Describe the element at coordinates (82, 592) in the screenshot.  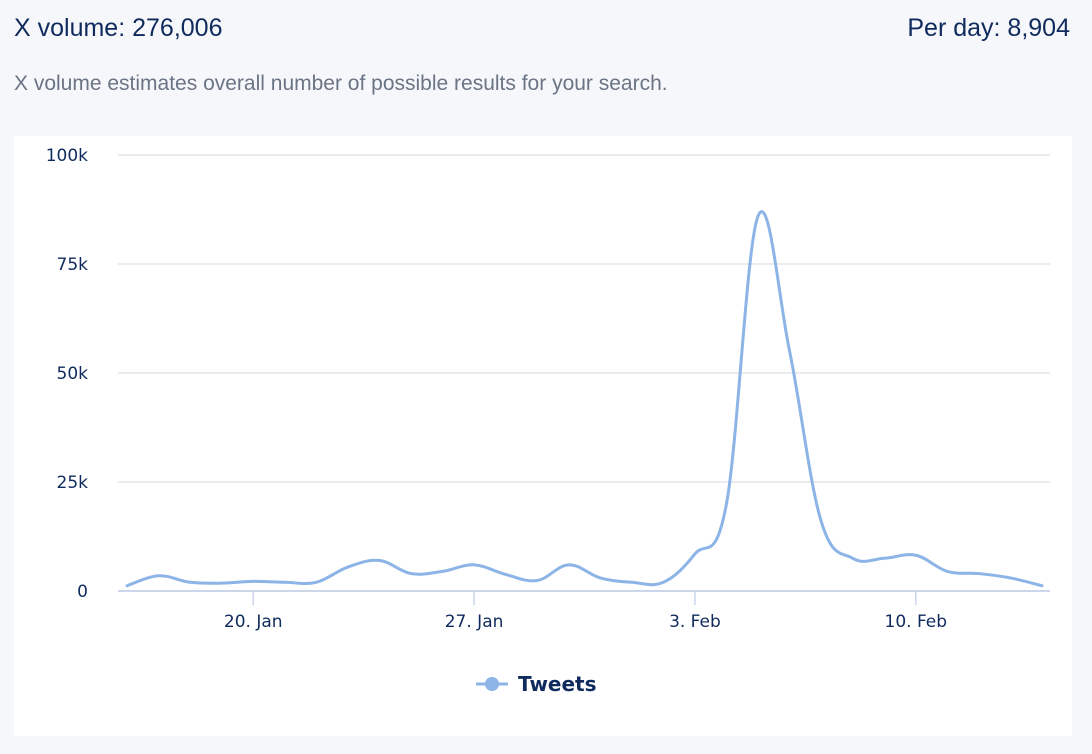
I see `y-tick-label: 0` at that location.